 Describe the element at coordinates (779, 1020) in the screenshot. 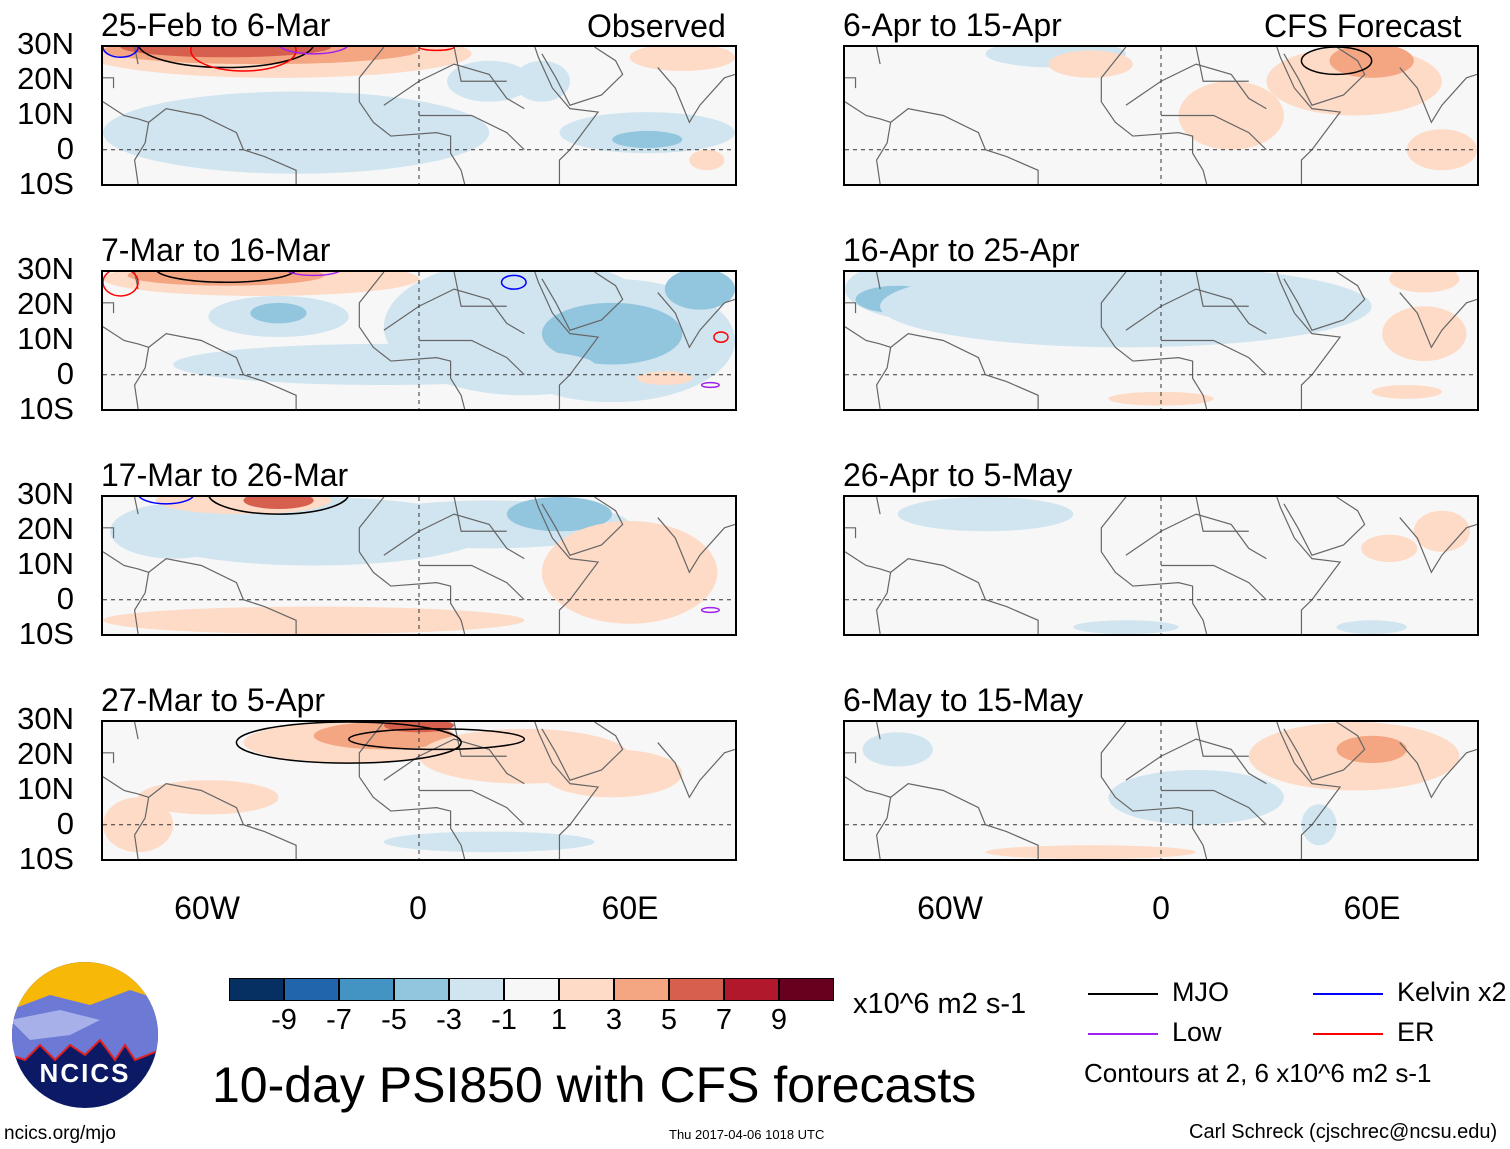

I see `colorbar-tick-label: 9` at that location.